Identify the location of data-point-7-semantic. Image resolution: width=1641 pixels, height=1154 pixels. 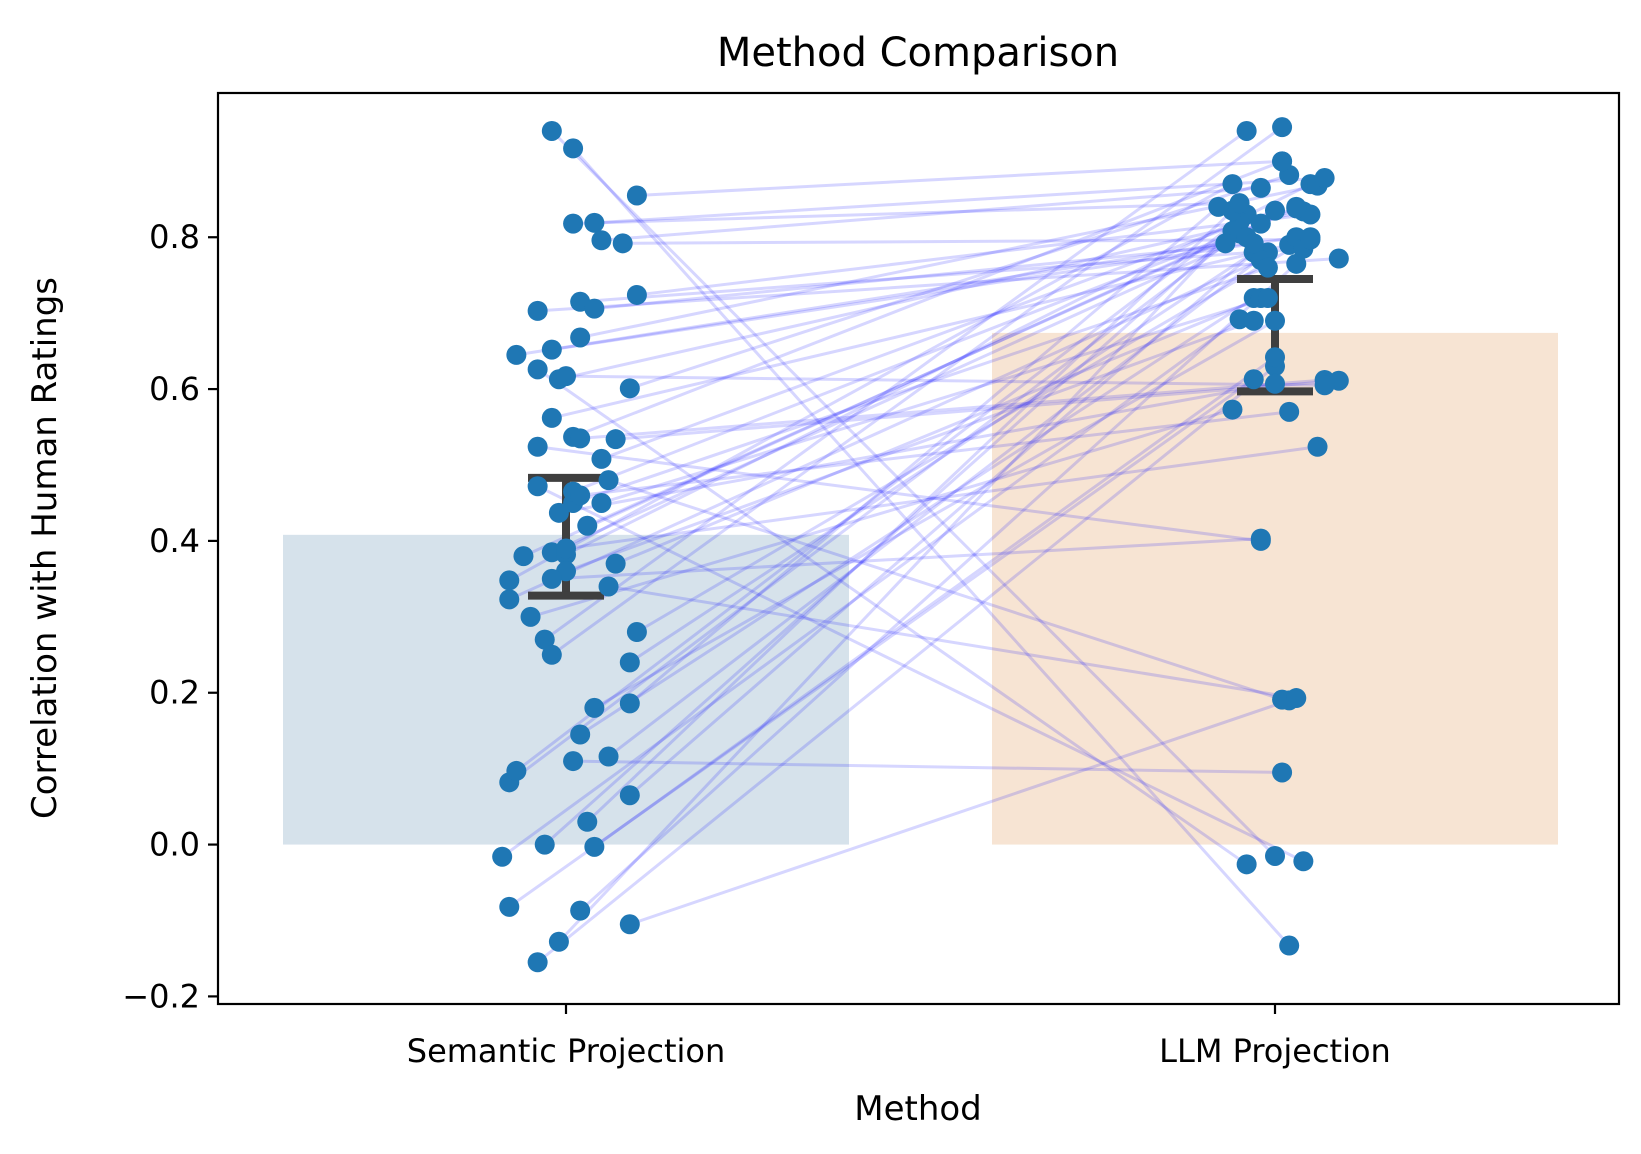
(580, 910).